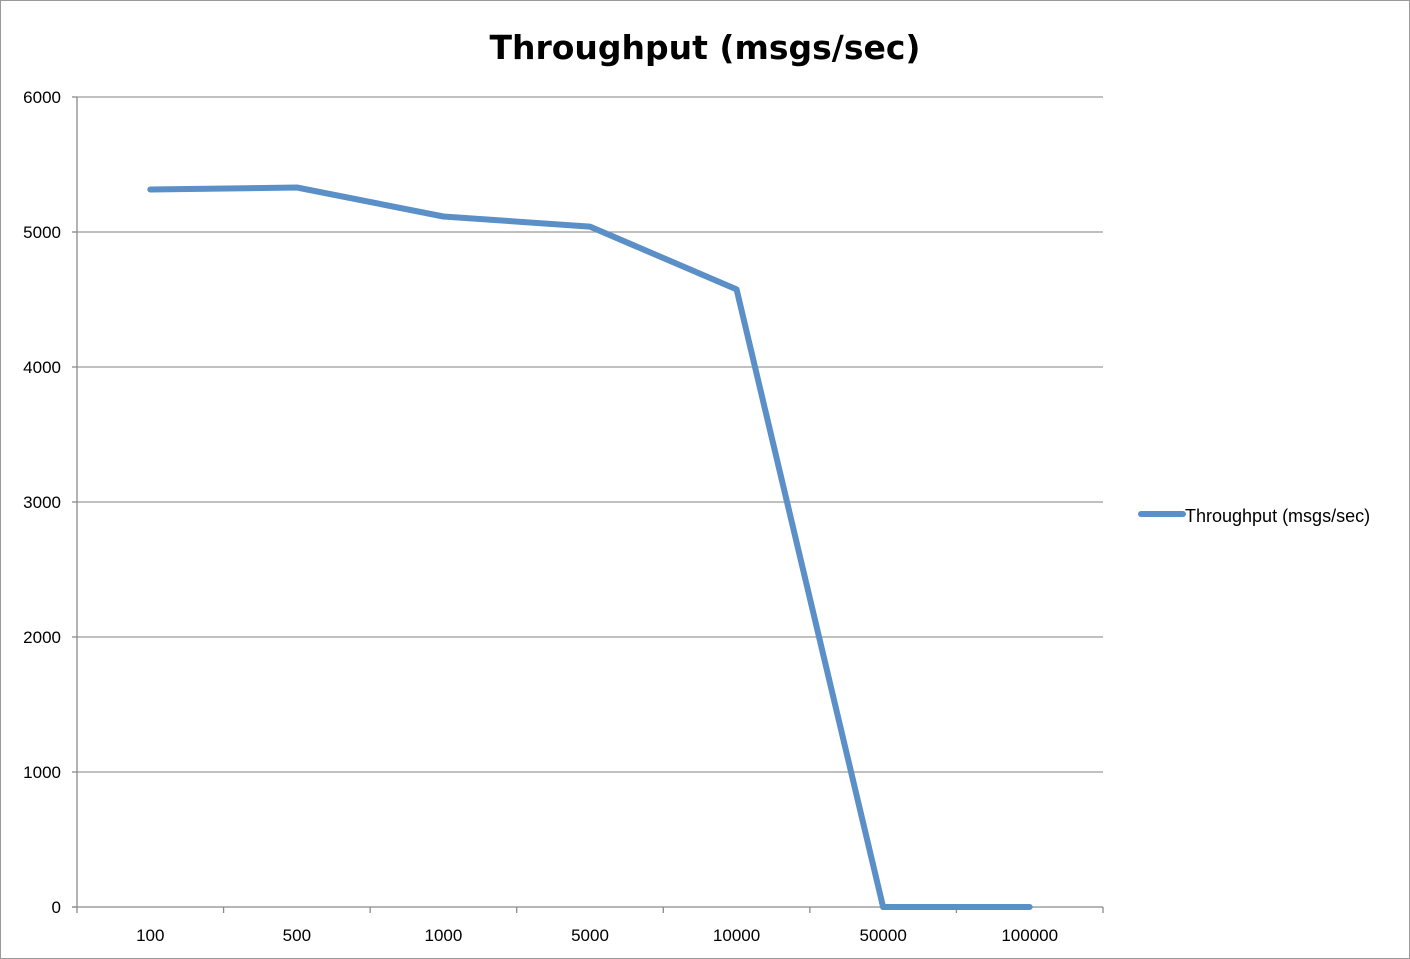 The height and width of the screenshot is (959, 1410). I want to click on y-axis-tick-labels: 0 1000 2000 3000 4000 5000 6000, so click(42, 502).